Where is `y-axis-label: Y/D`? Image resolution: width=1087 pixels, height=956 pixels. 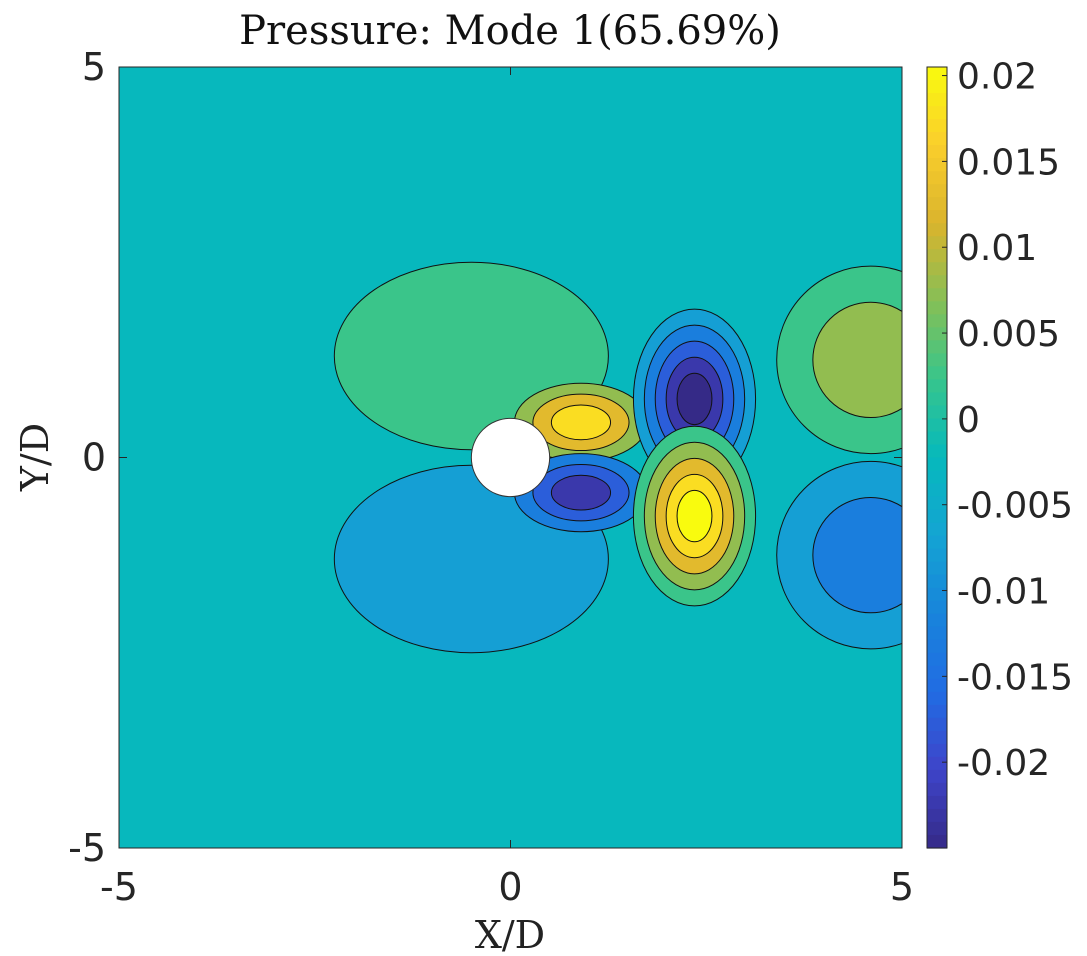
y-axis-label: Y/D is located at coordinates (35, 457).